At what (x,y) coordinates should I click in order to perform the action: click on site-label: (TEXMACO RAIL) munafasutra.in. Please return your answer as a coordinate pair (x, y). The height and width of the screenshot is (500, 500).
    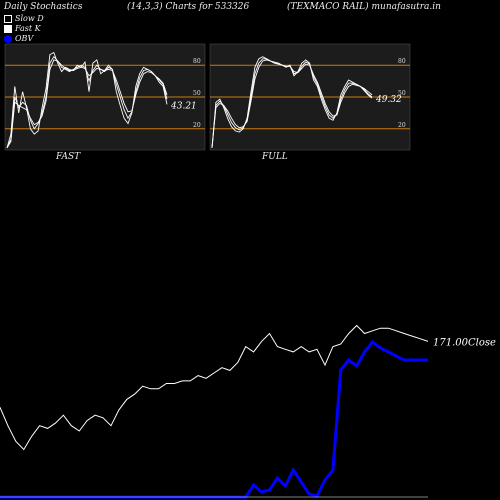
    Looking at the image, I should click on (364, 7).